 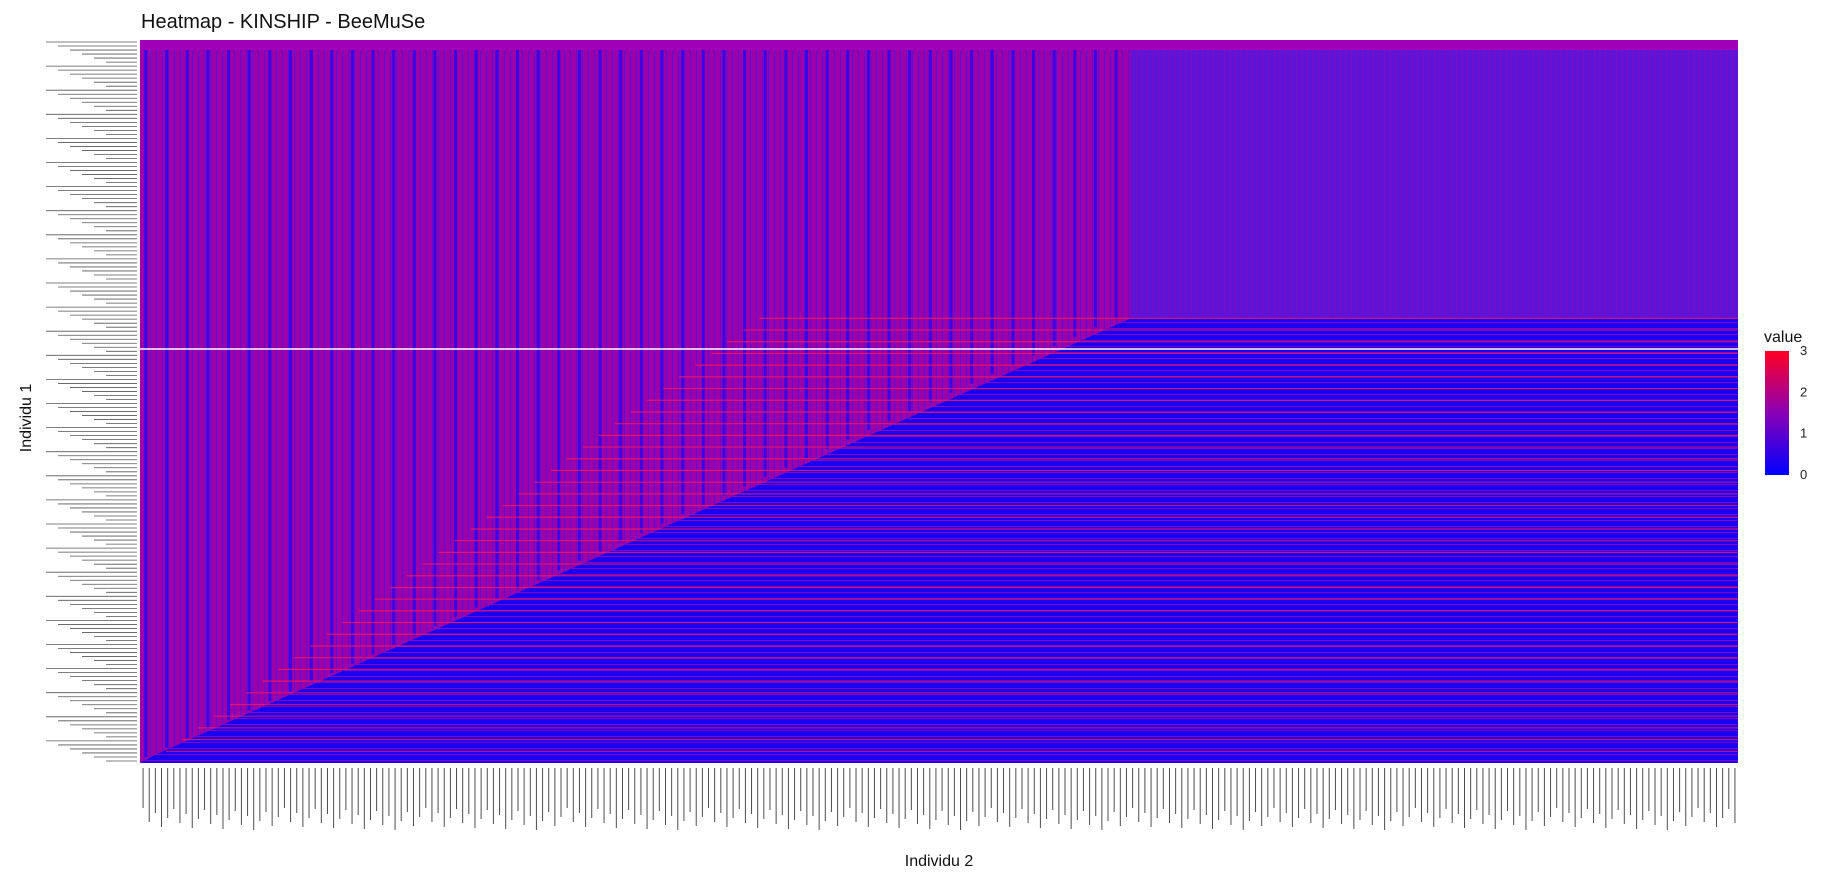 I want to click on legend: value 3 2 1 0, so click(x=1785, y=405).